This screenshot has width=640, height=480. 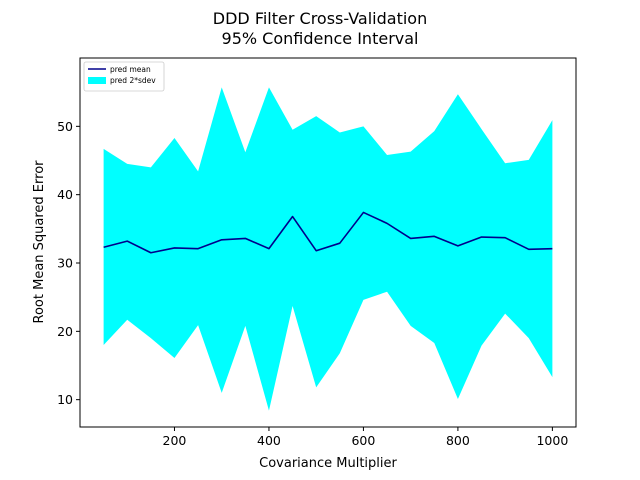 What do you see at coordinates (320, 18) in the screenshot?
I see `chart-title-line-1: DDD Filter Cross-Validation` at bounding box center [320, 18].